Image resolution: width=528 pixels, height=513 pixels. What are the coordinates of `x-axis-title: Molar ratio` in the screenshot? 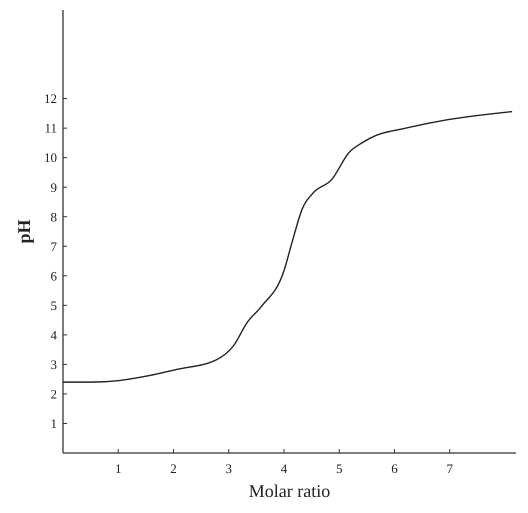 It's located at (289, 491).